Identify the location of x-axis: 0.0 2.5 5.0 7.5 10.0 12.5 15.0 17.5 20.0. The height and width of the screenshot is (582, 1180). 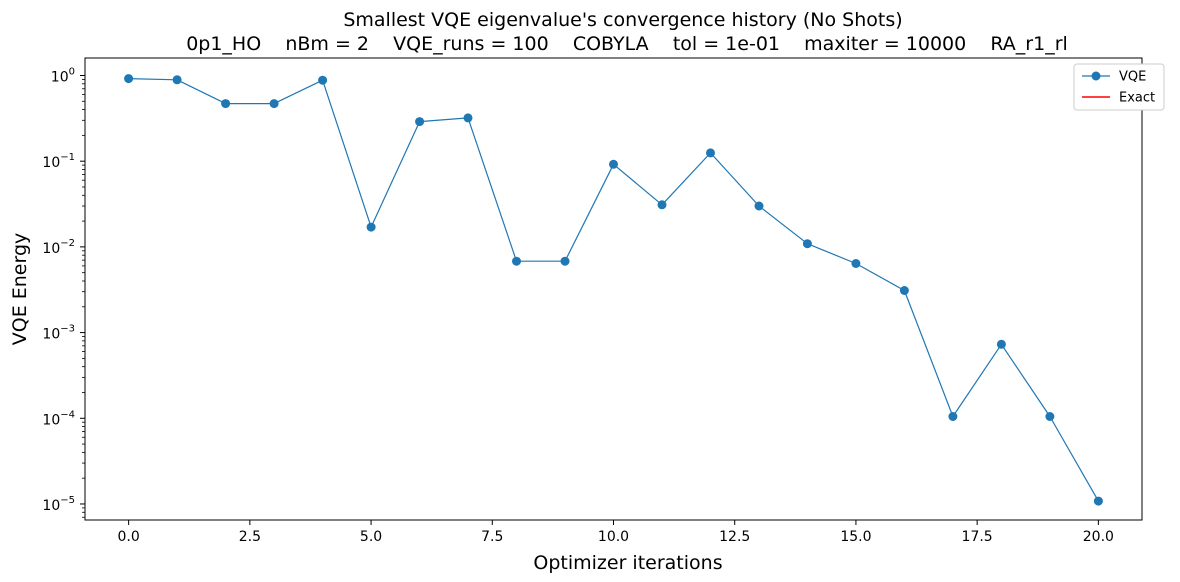
(616, 532).